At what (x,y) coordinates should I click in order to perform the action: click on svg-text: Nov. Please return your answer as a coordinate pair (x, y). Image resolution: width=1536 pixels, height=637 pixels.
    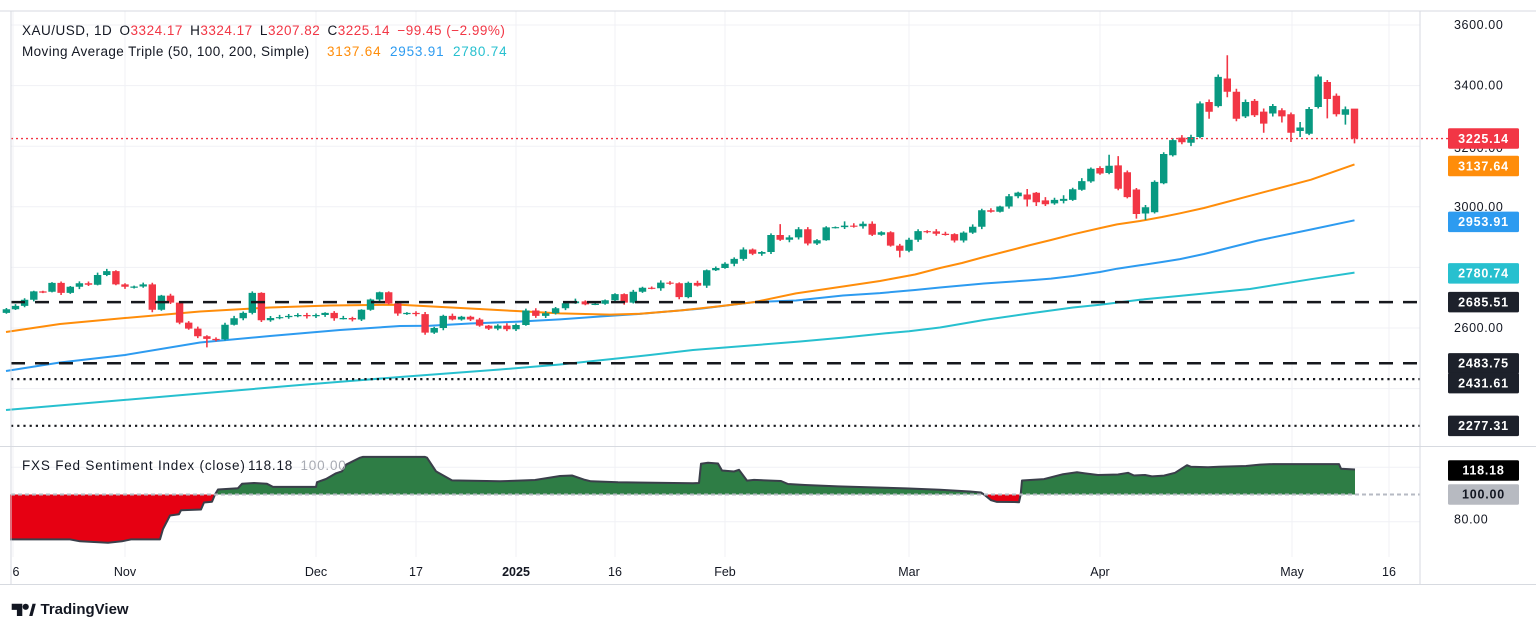
    Looking at the image, I should click on (125, 572).